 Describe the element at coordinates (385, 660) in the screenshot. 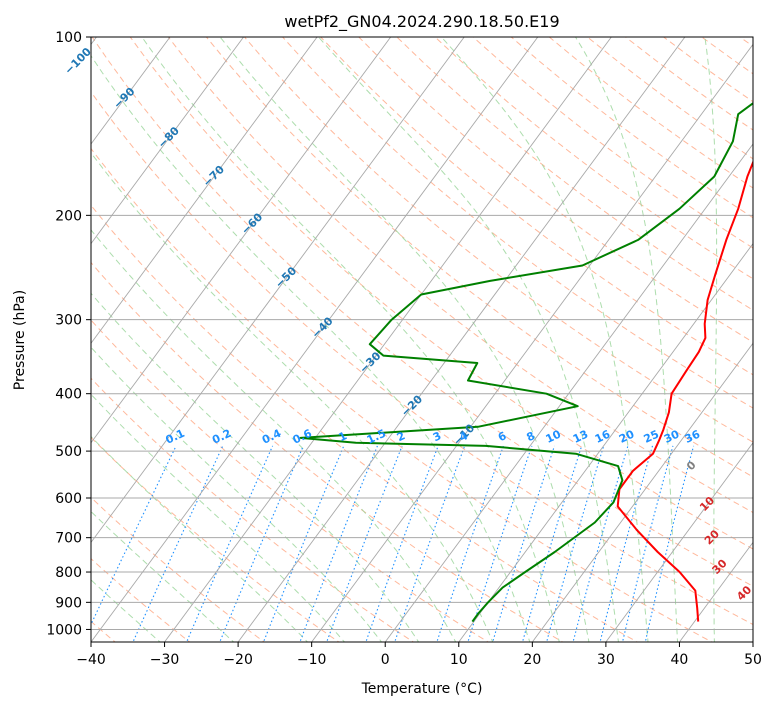

I see `x-tick-label: 0` at that location.